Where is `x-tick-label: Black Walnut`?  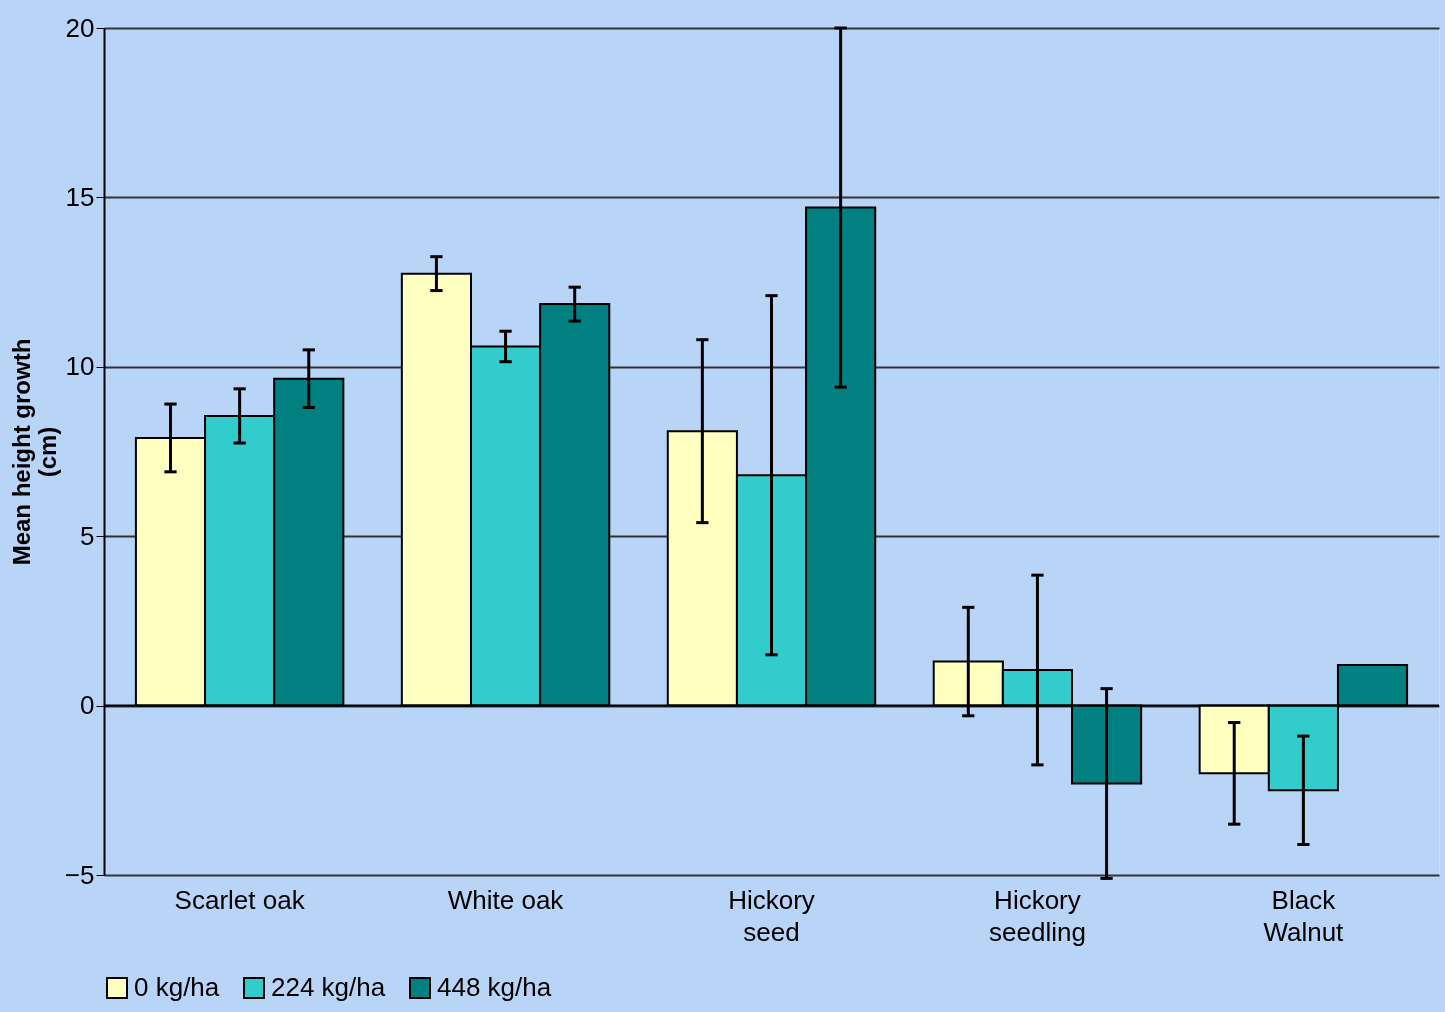
x-tick-label: Black Walnut is located at coordinates (1304, 915).